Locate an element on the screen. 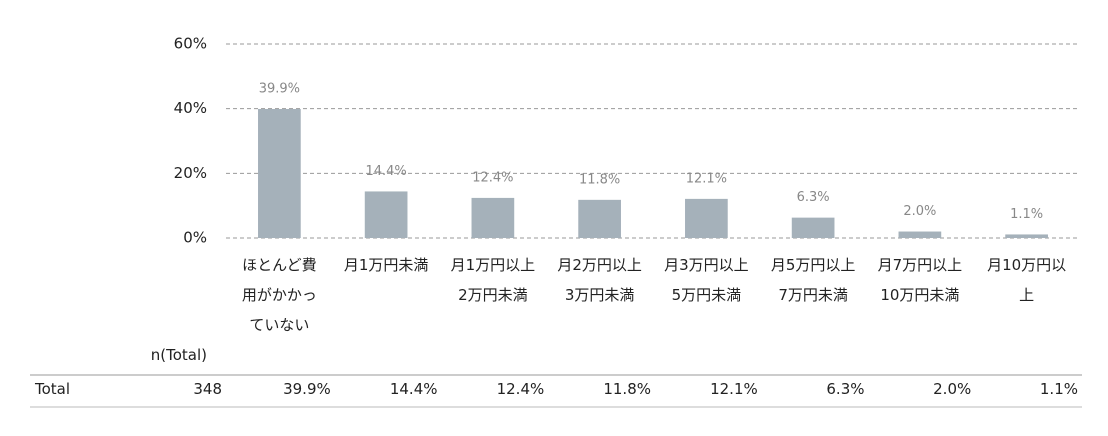  table-cell: 11.8% is located at coordinates (627, 389).